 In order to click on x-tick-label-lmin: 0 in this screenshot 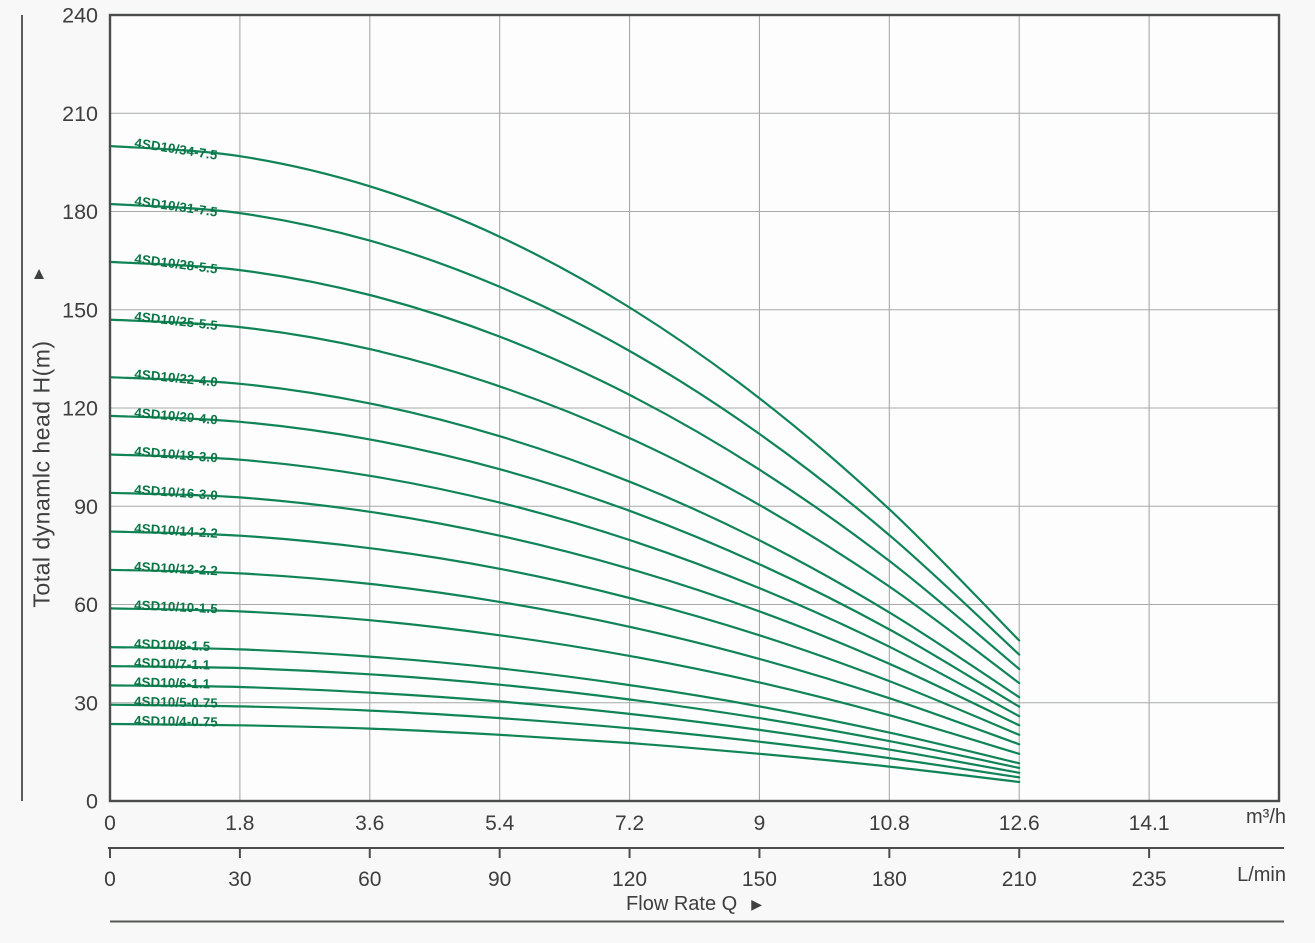, I will do `click(110, 879)`.